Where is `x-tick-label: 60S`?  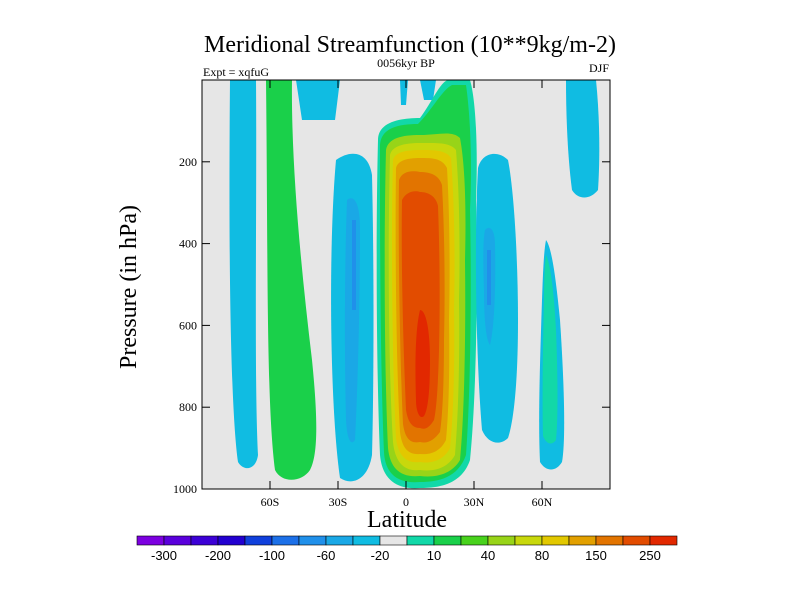 x-tick-label: 60S is located at coordinates (270, 502).